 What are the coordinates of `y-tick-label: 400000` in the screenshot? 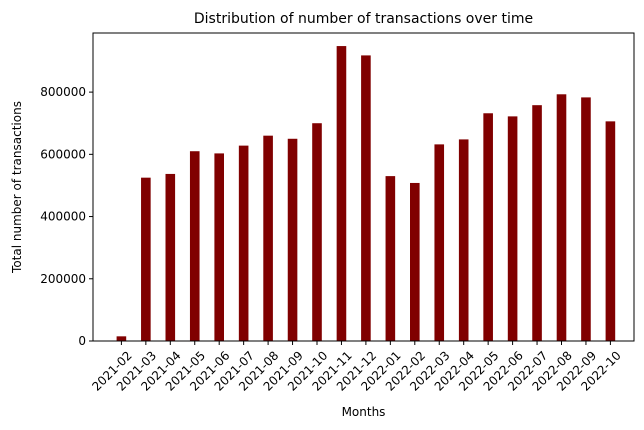 It's located at (63, 217).